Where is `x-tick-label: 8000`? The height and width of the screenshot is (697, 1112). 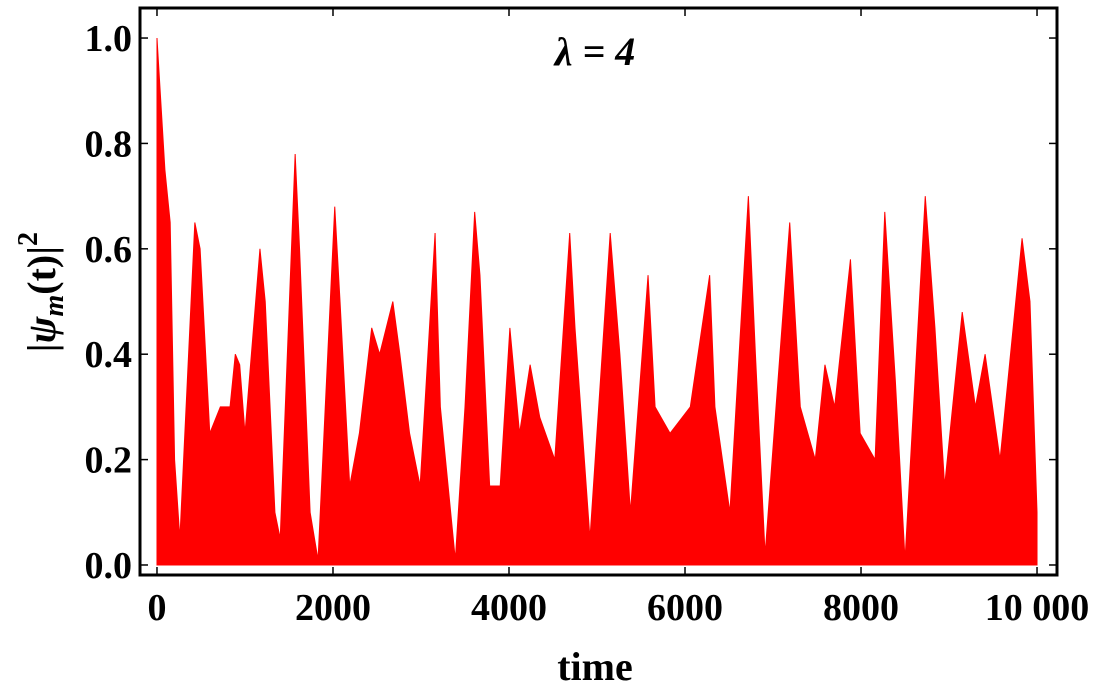
x-tick-label: 8000 is located at coordinates (861, 608).